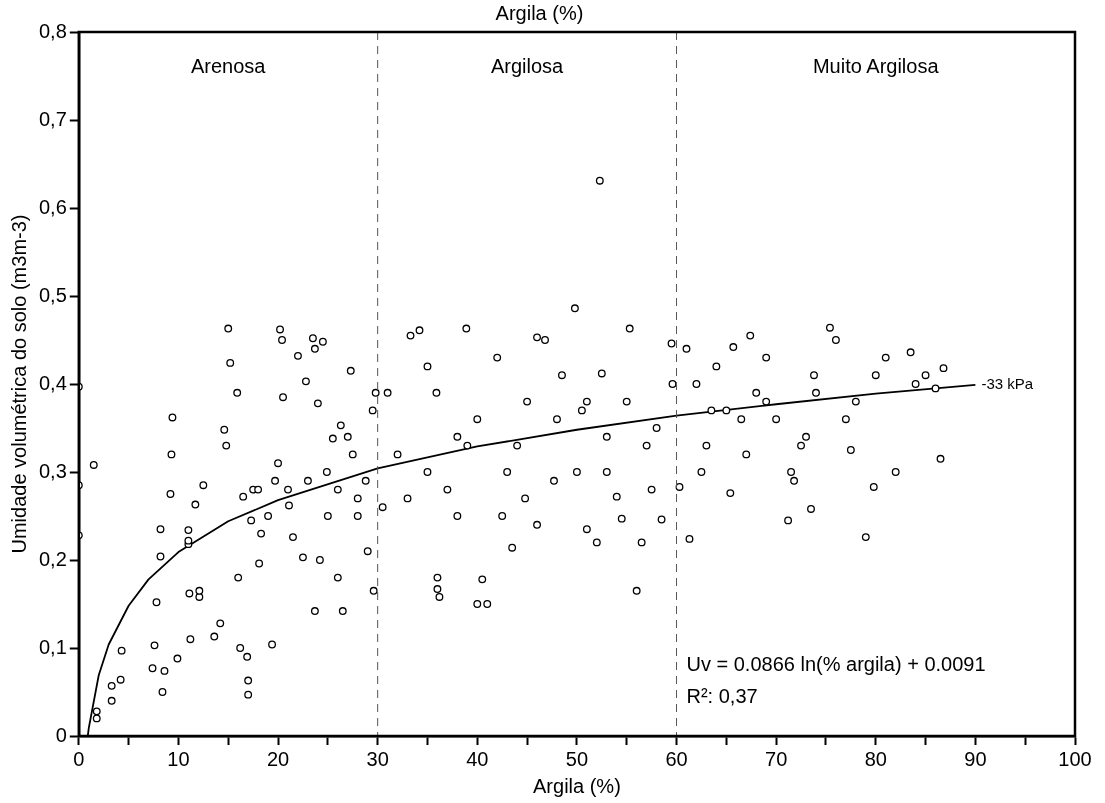  Describe the element at coordinates (975, 758) in the screenshot. I see `x-tick-label: 90` at that location.